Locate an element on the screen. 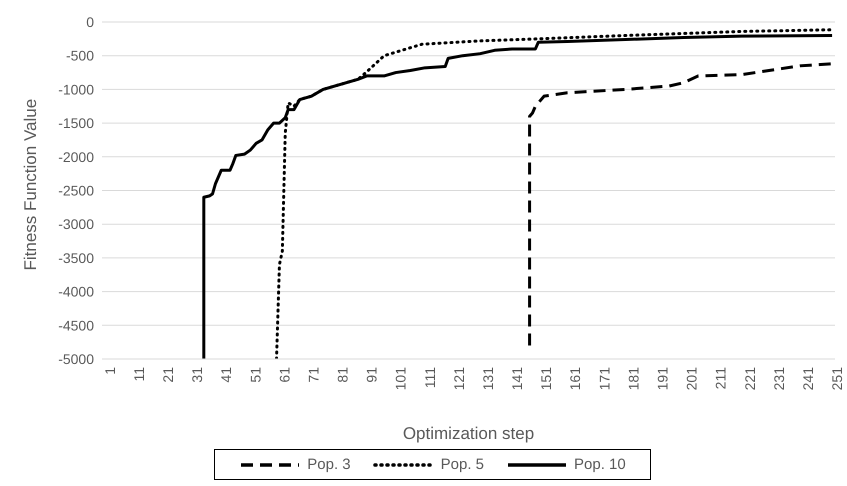 This screenshot has height=486, width=847. legend-label: Pop. 10 is located at coordinates (600, 464).